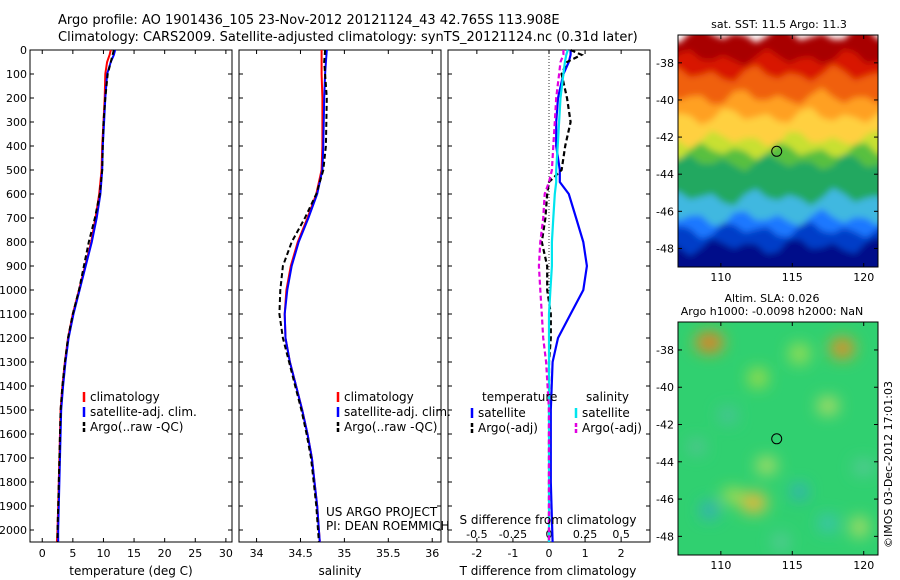 Image resolution: width=900 pixels, height=580 pixels. I want to click on legend-group-salinity: salinity, so click(607, 397).